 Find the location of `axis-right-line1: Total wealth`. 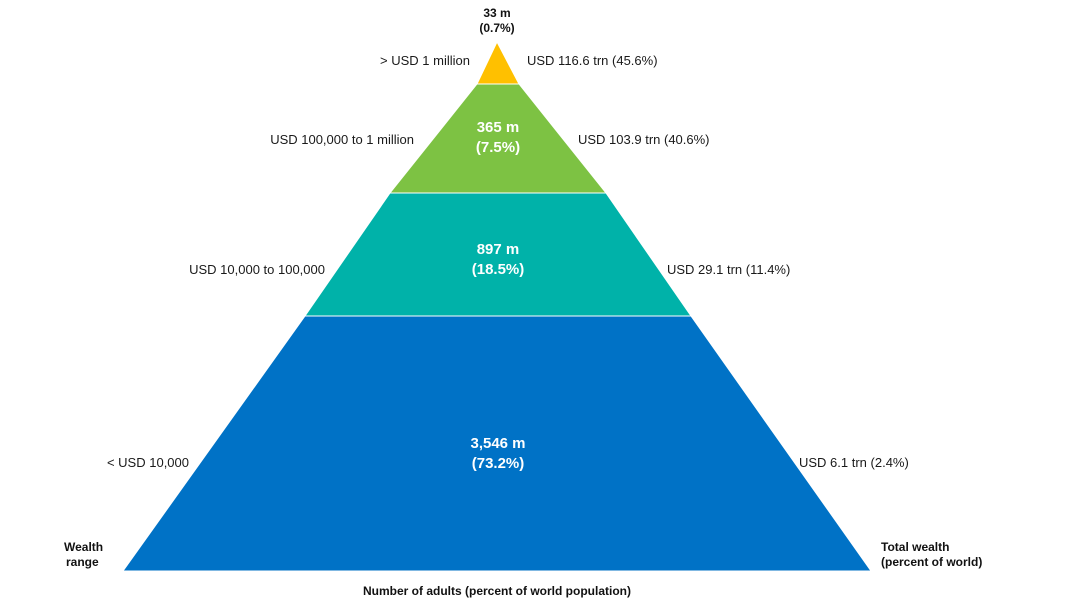

axis-right-line1: Total wealth is located at coordinates (915, 547).